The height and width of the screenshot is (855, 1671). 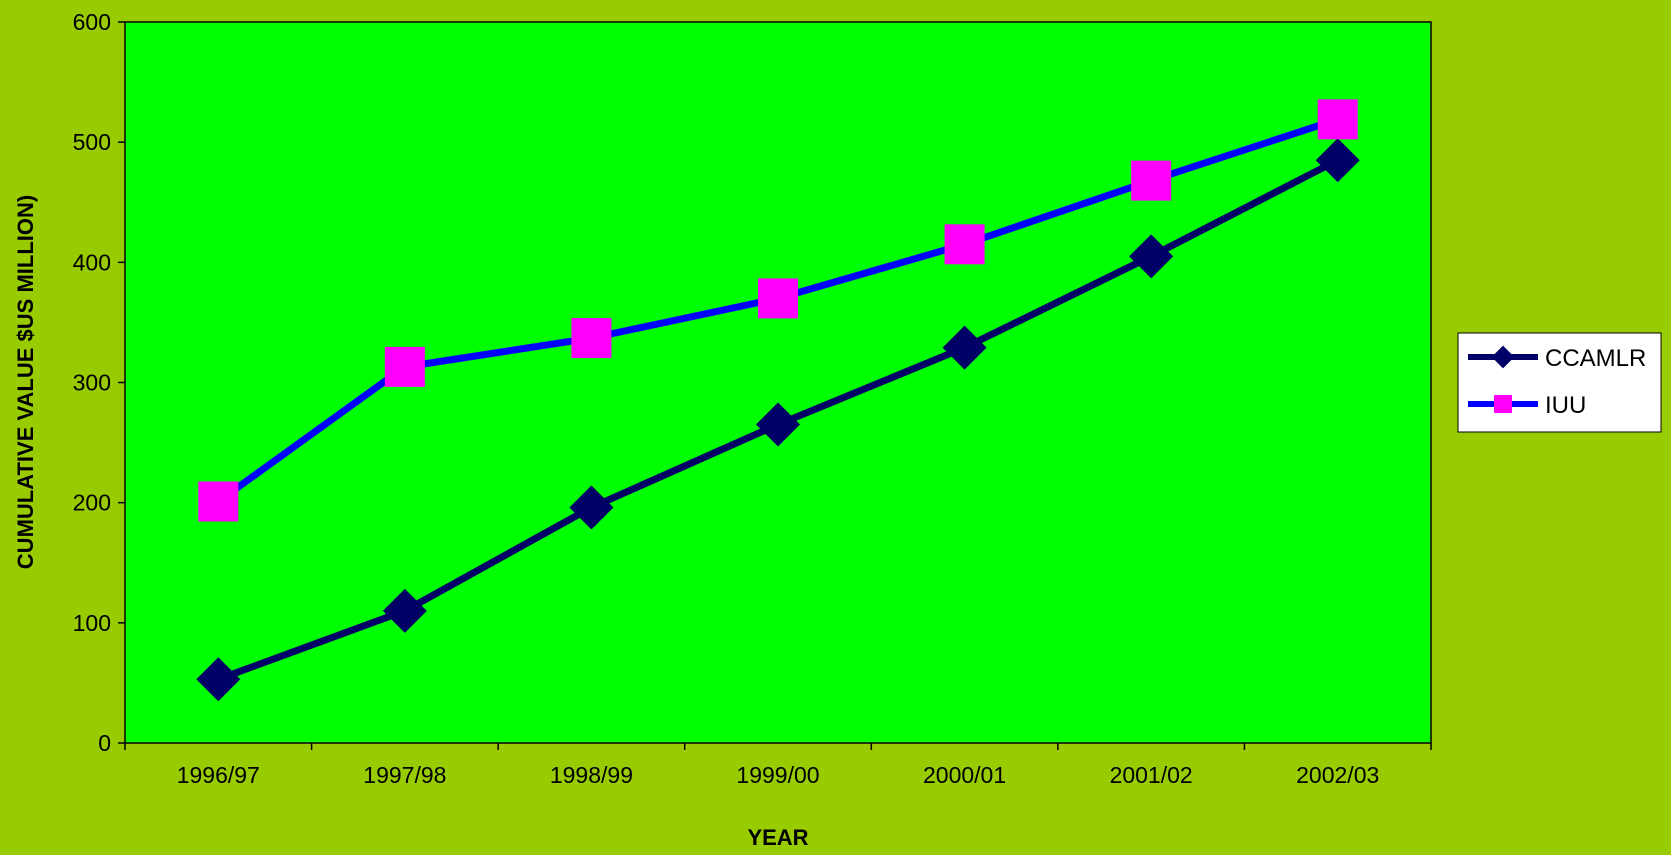 I want to click on y-tick-label: 100, so click(x=92, y=623).